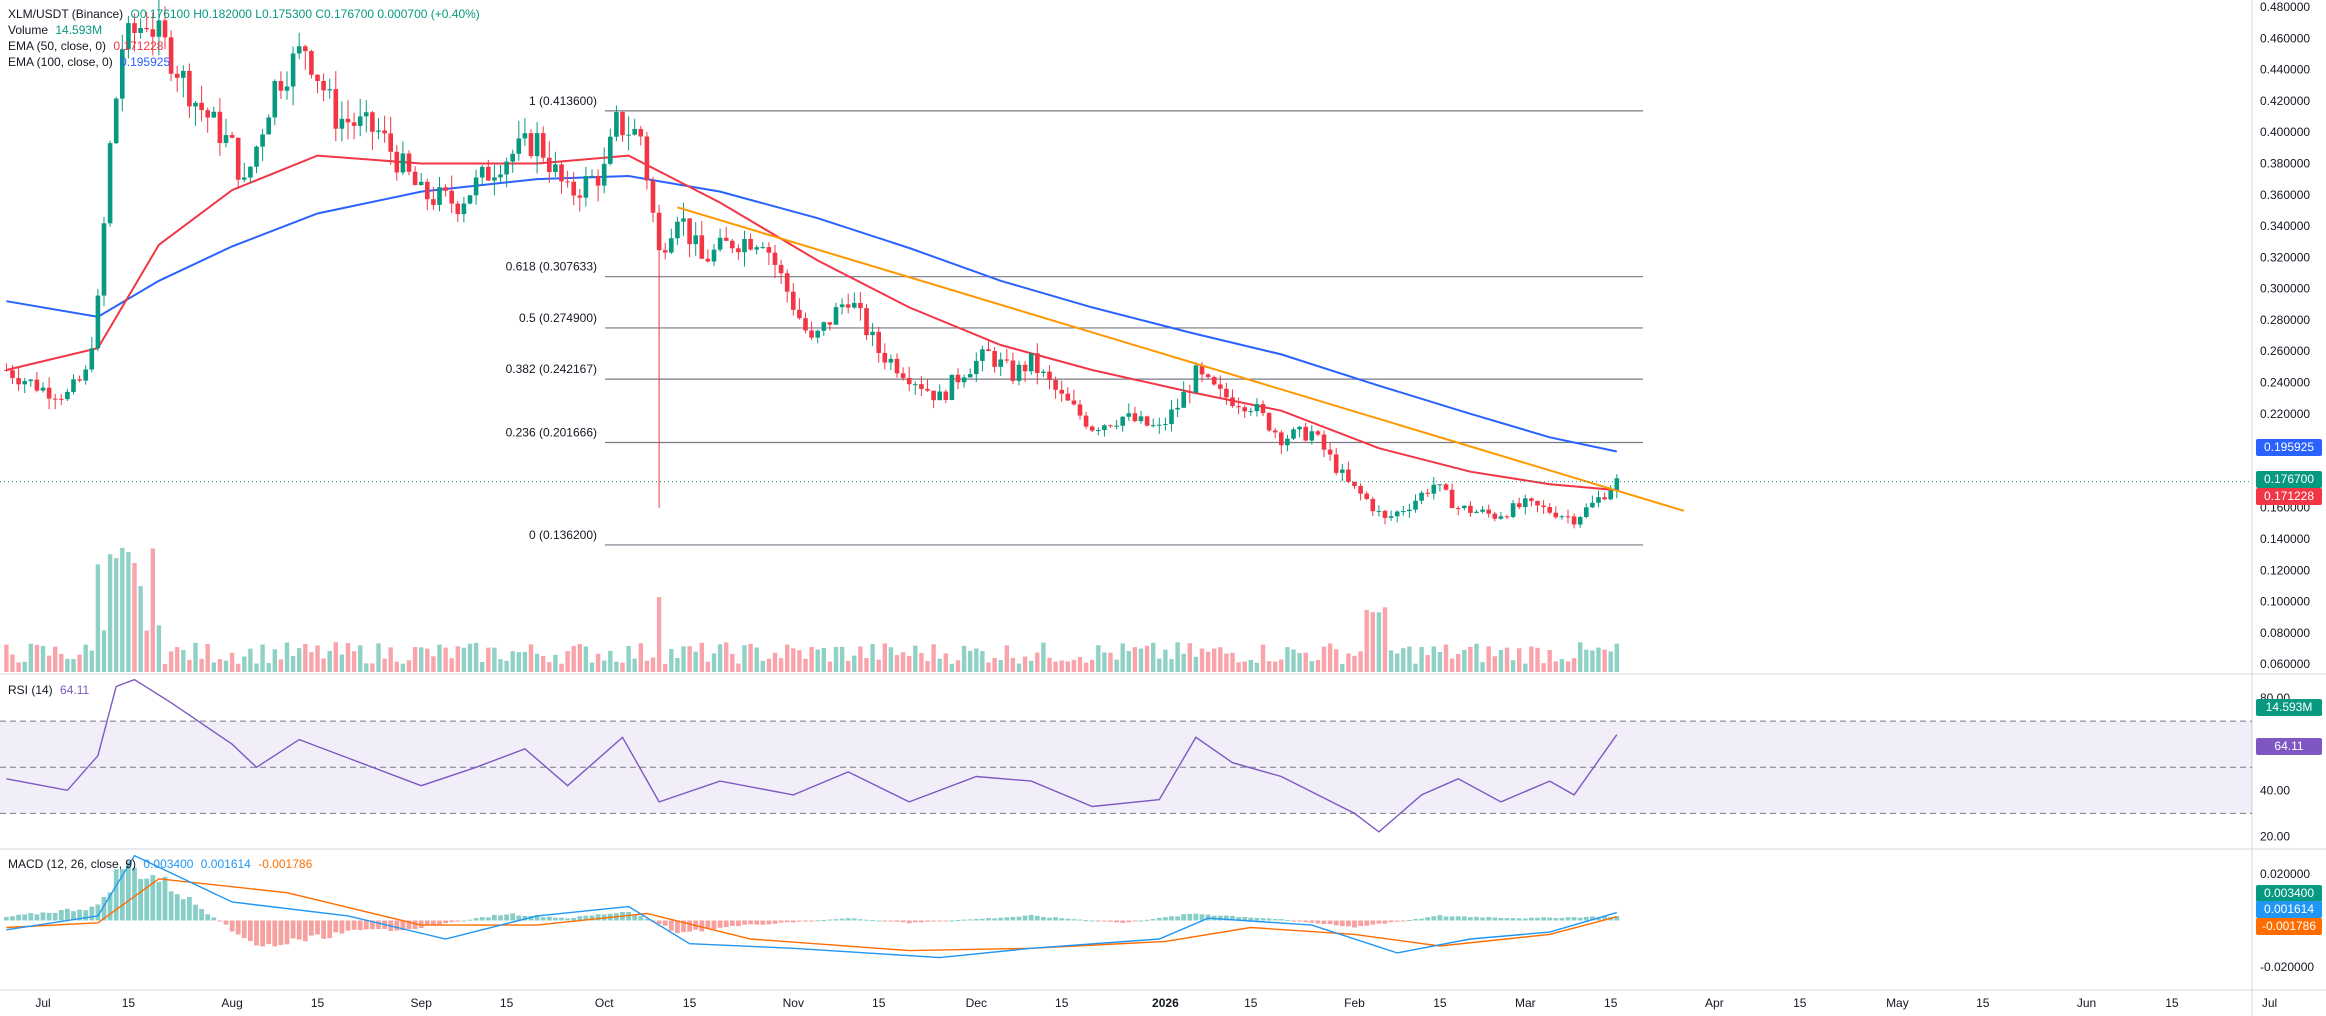  I want to click on price-axis-label: 0.100000, so click(2285, 602).